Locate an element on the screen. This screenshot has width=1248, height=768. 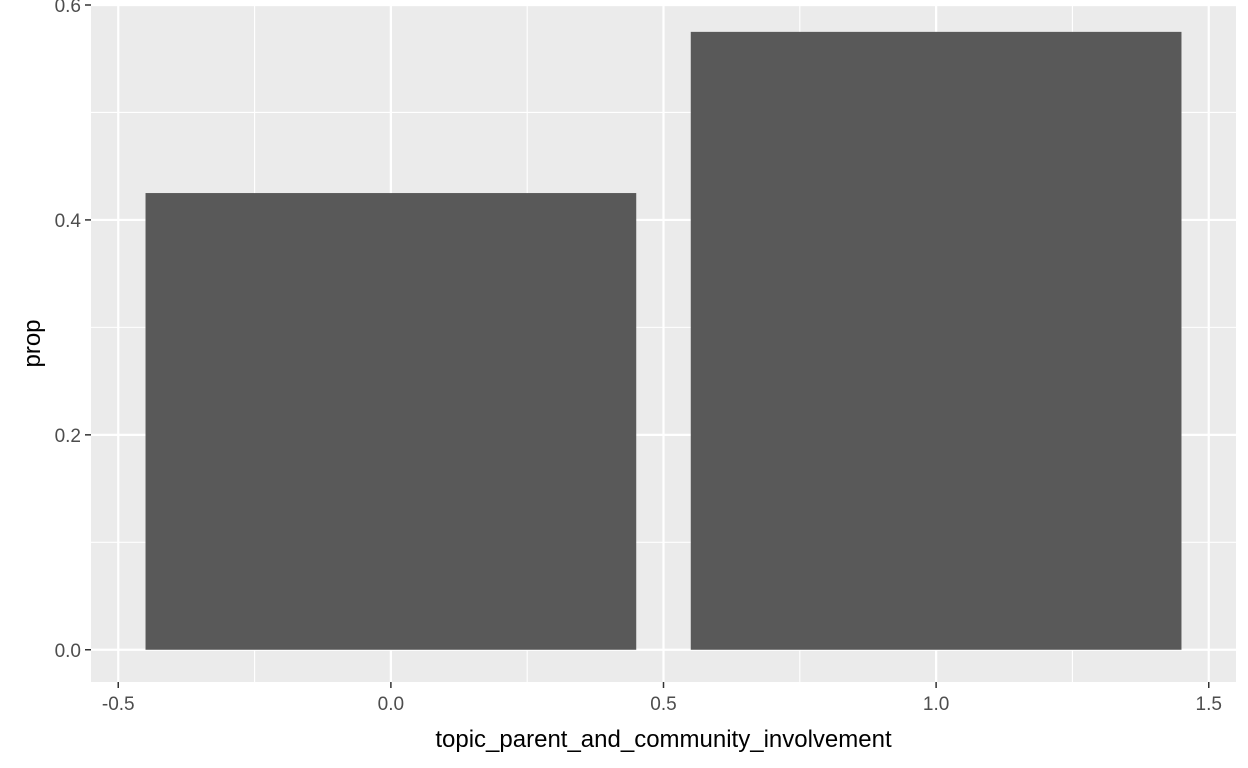
y-tick-label: 0.0 is located at coordinates (68, 651).